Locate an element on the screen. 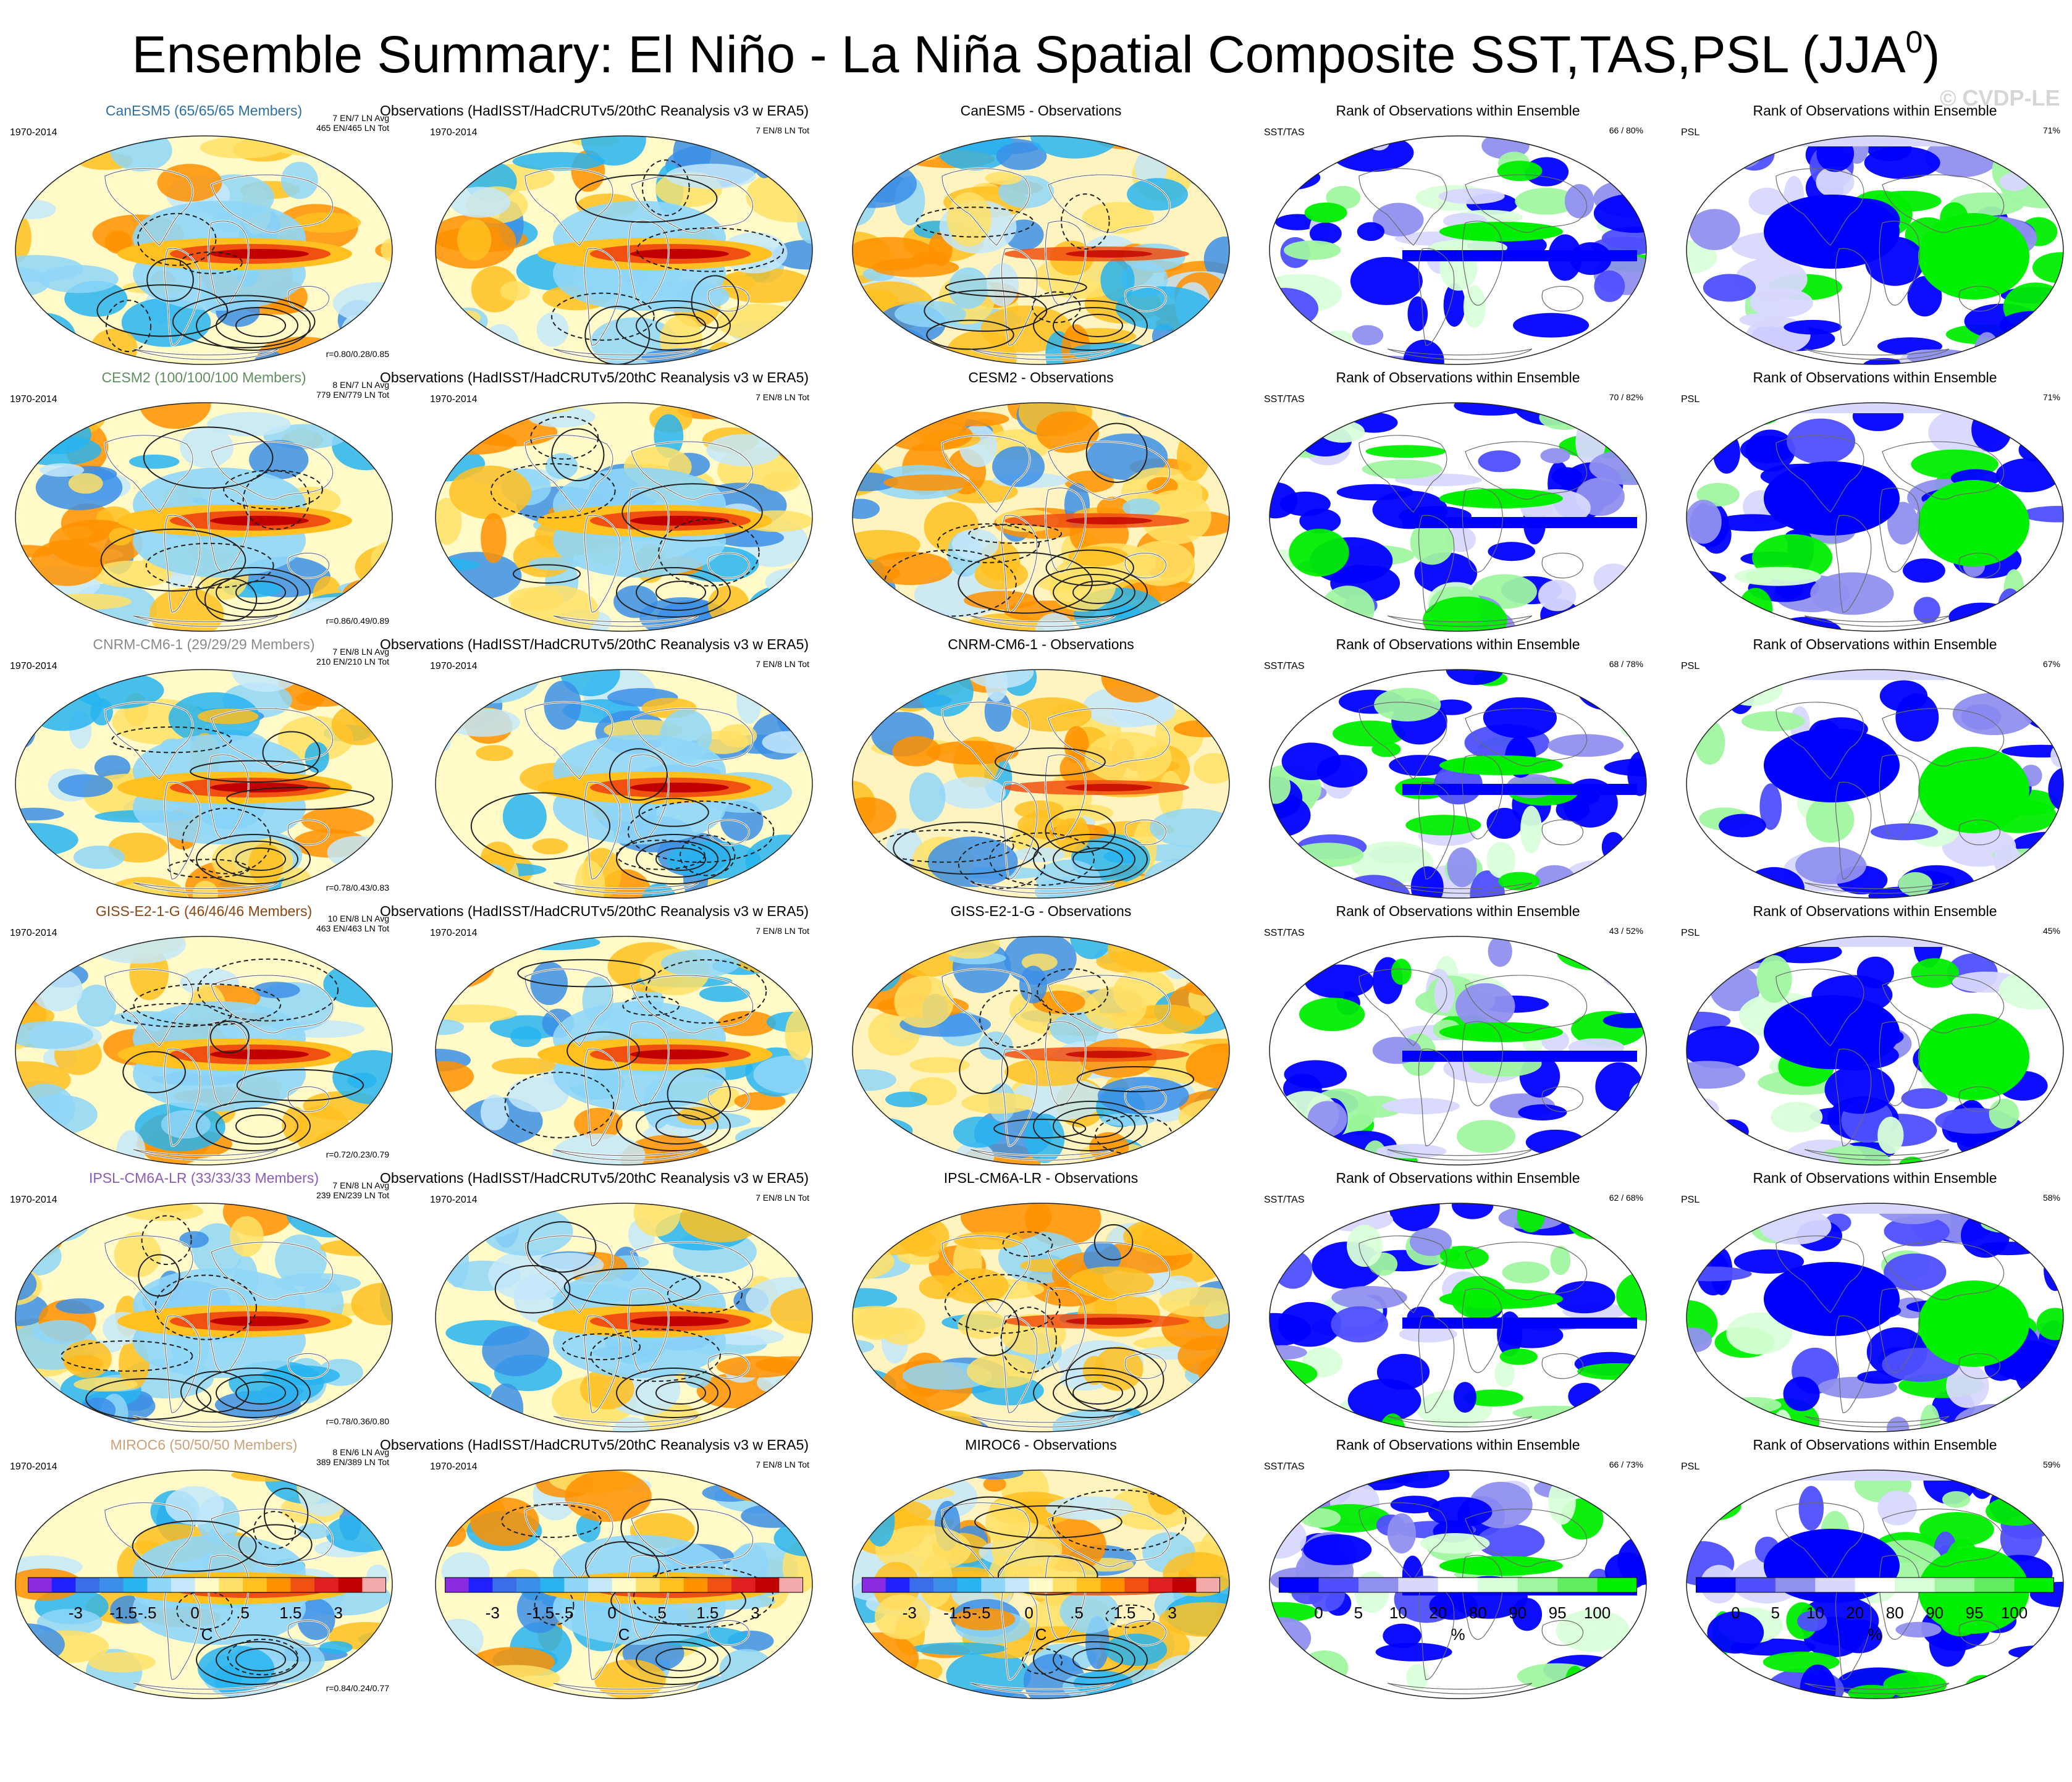 Image resolution: width=2072 pixels, height=1782 pixels. rank-tick: 5 is located at coordinates (1776, 1612).